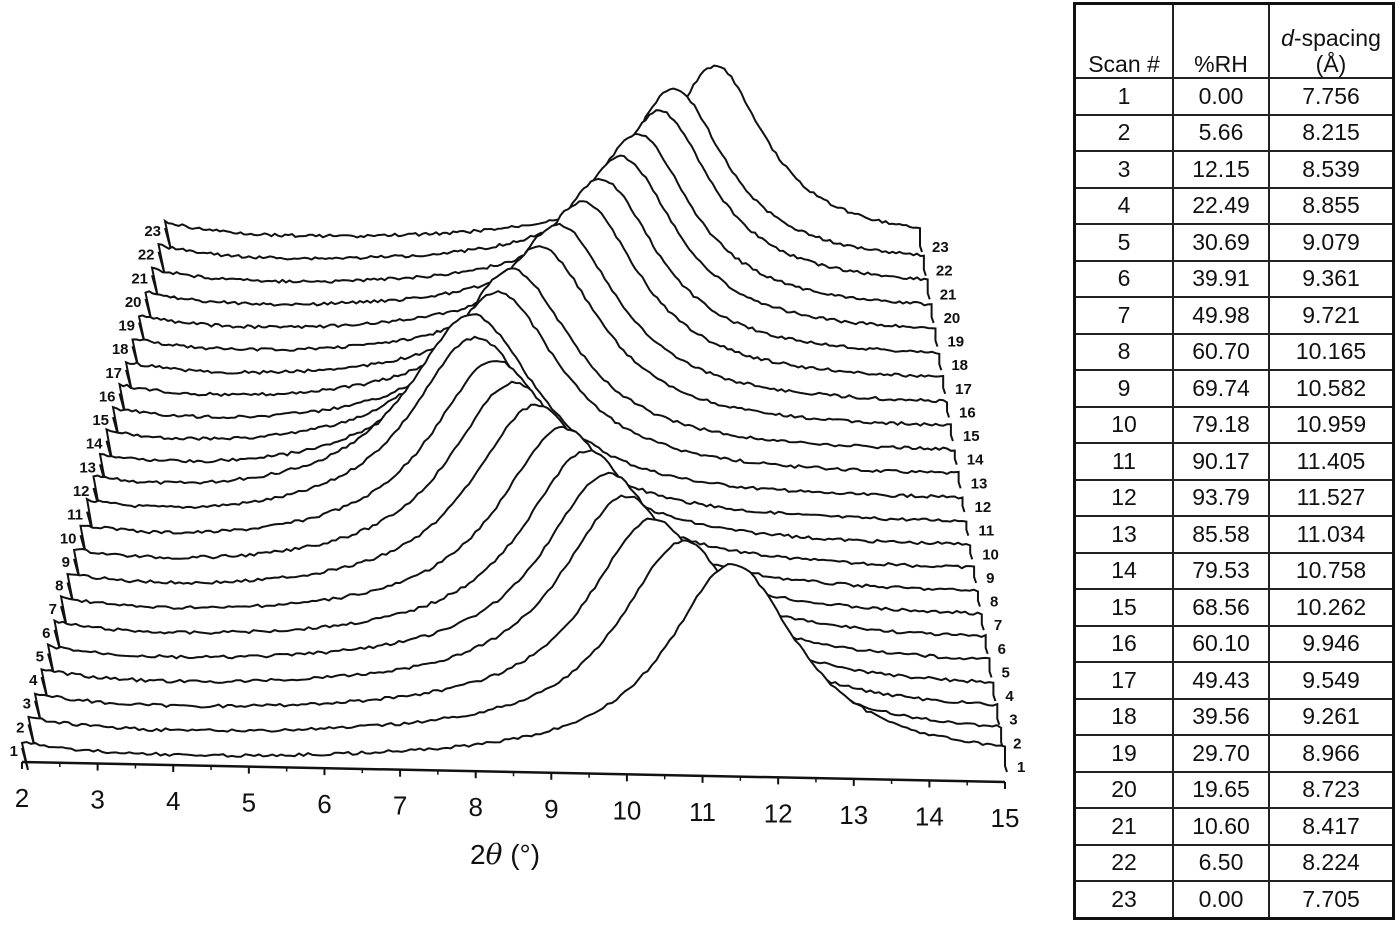 Image resolution: width=1400 pixels, height=939 pixels. I want to click on scan-label-left: 21, so click(139, 278).